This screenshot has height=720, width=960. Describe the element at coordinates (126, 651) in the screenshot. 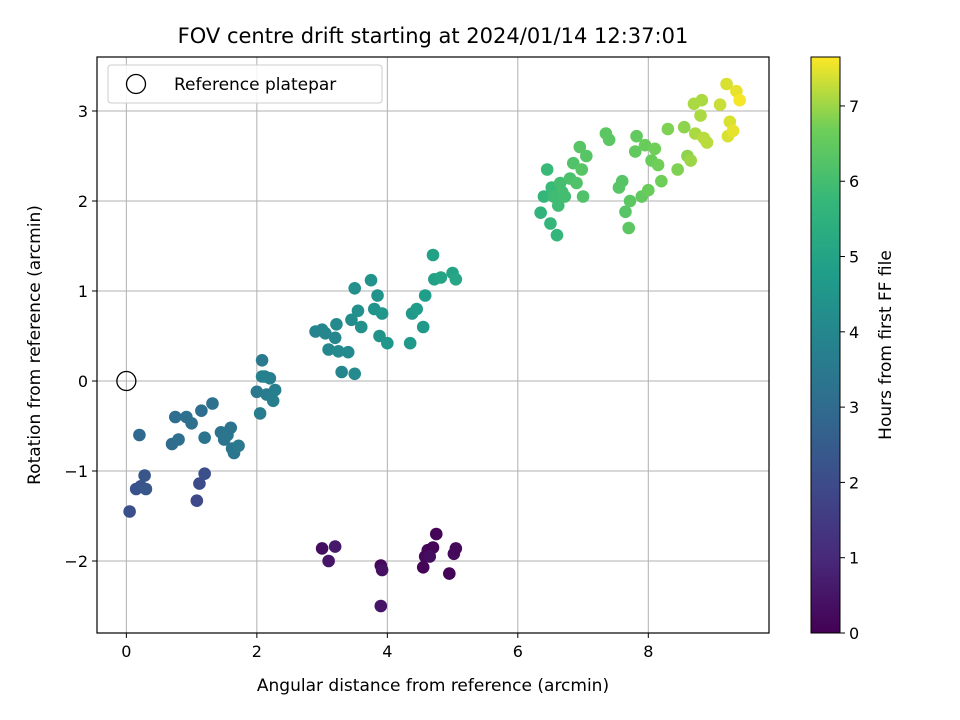

I see `x-tick-label: 0` at that location.